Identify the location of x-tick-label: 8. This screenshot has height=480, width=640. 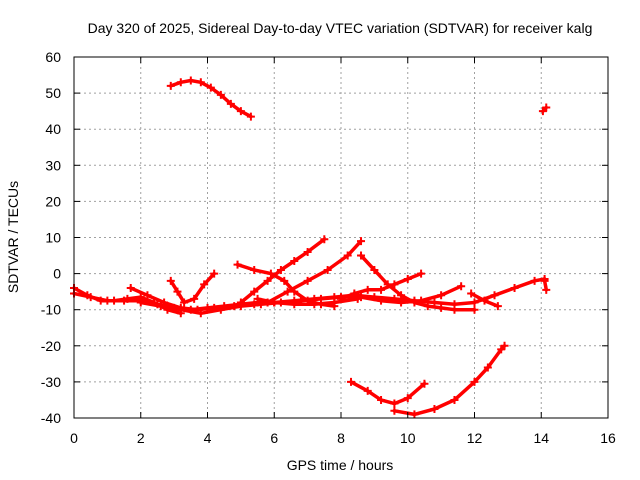
(341, 438).